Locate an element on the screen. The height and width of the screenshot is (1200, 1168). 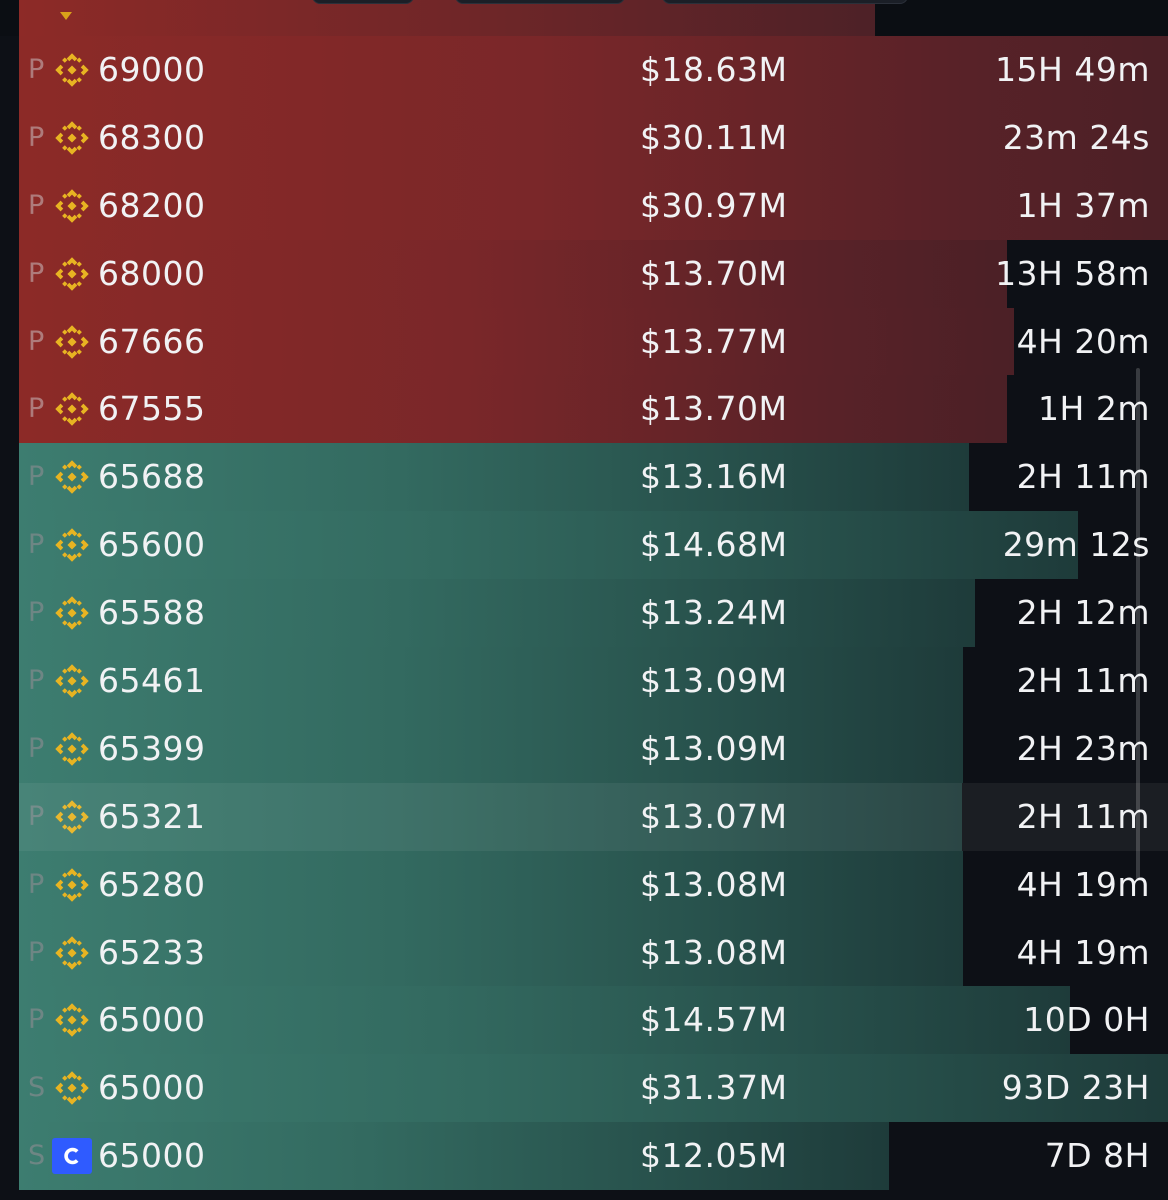
order-age: 15H 49m is located at coordinates (1072, 69).